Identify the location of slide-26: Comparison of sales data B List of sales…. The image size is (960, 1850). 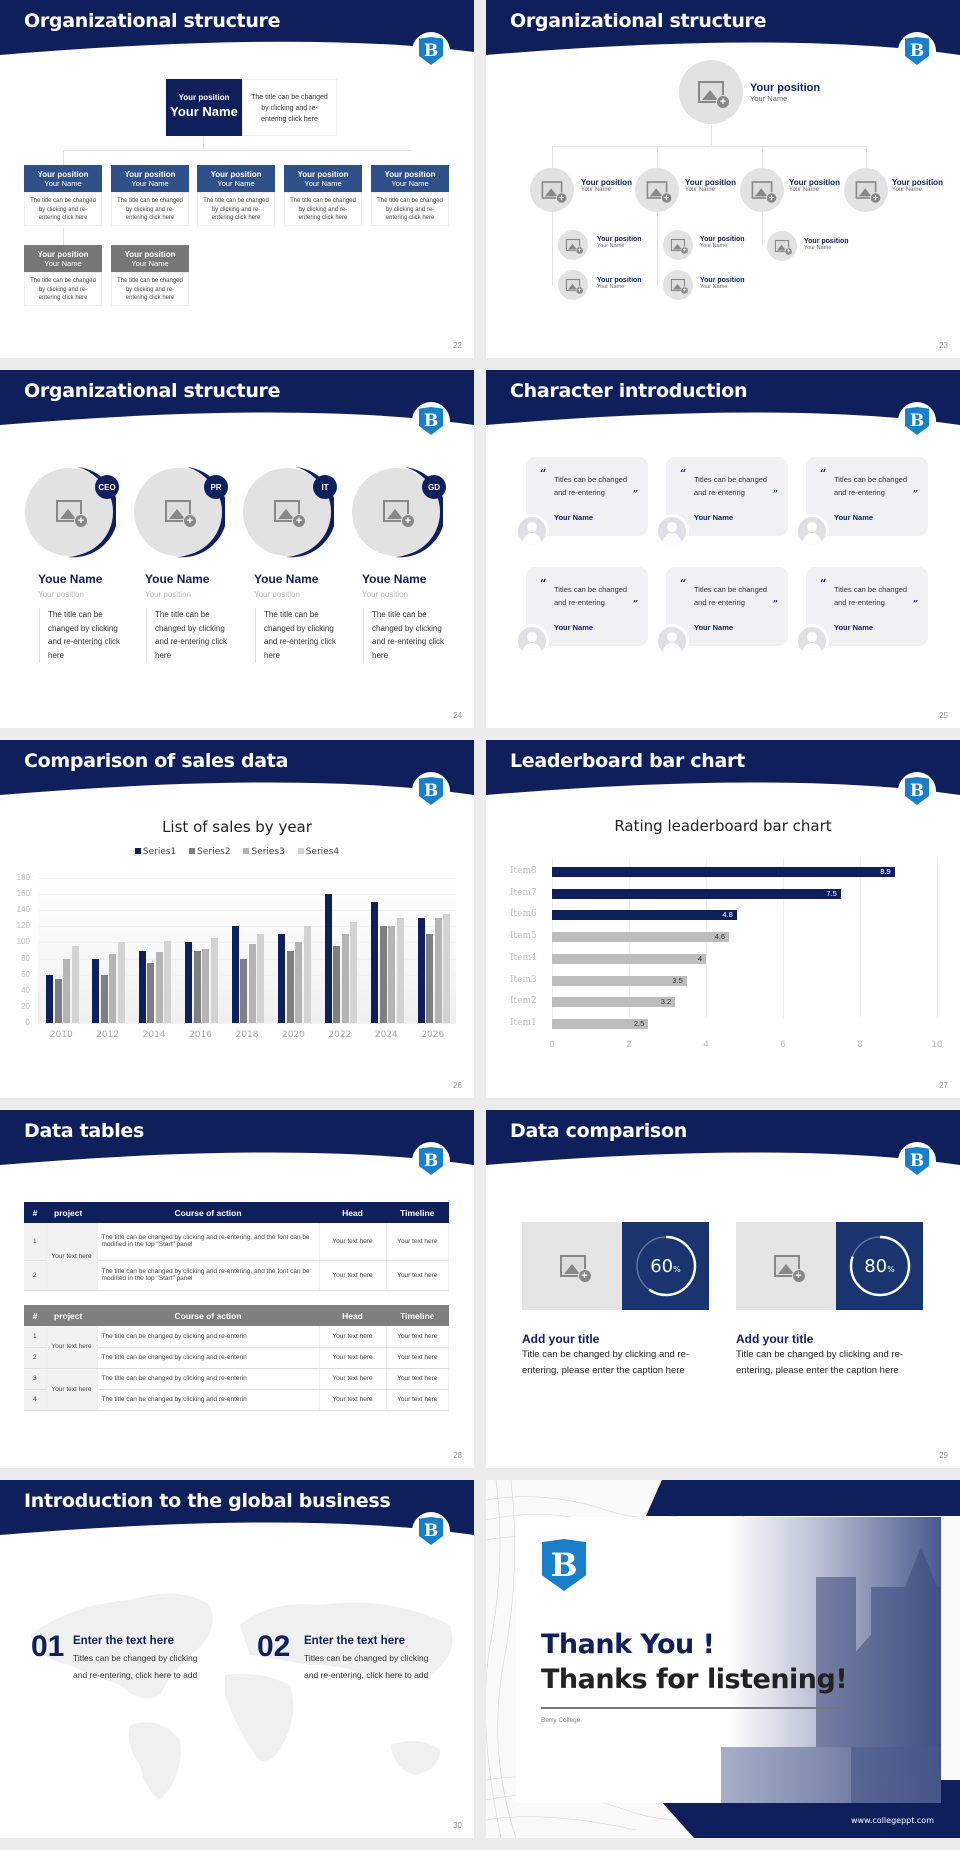
(237, 919).